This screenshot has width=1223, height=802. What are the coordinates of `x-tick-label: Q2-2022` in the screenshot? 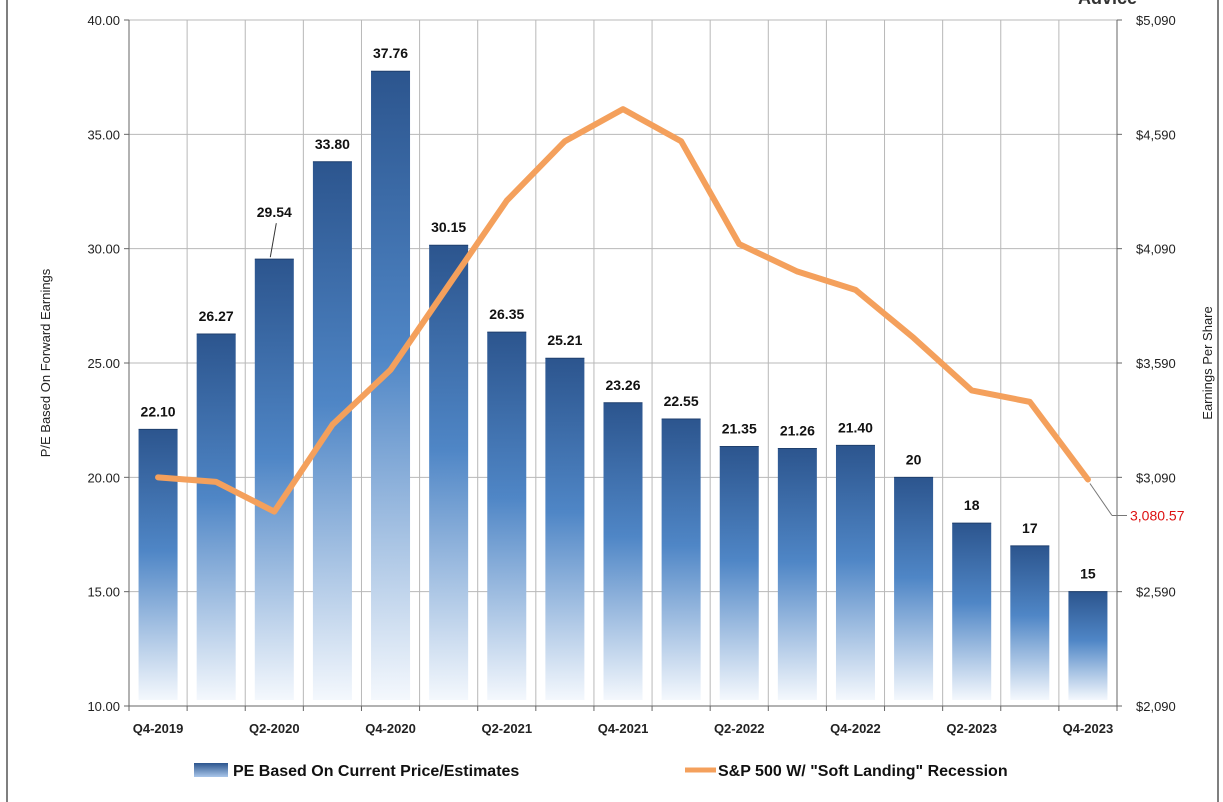 It's located at (739, 728).